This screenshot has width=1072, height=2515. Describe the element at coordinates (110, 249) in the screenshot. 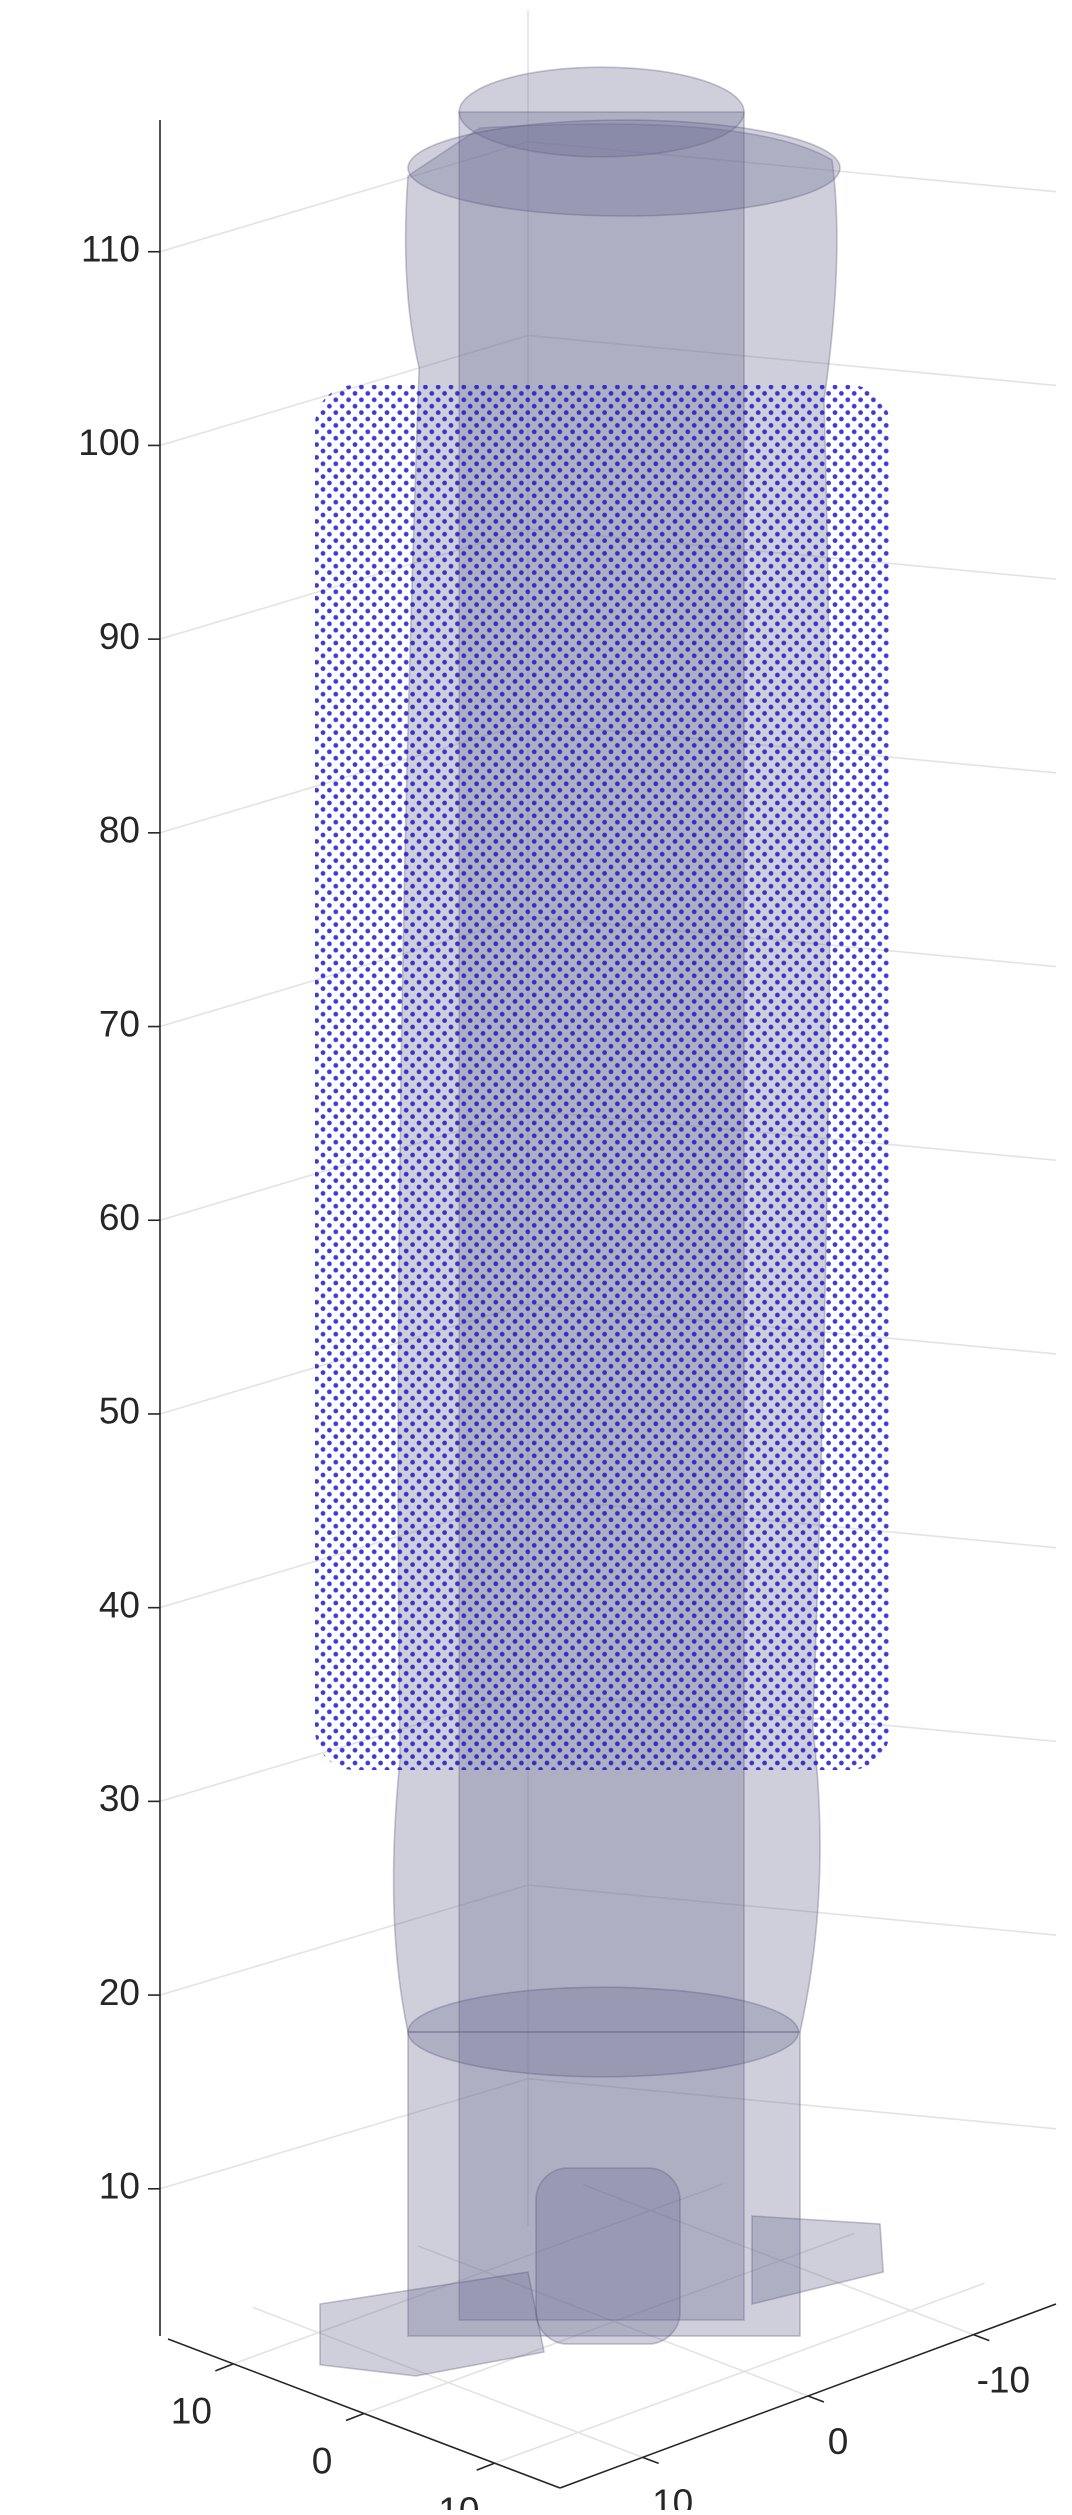

I see `z-tick-label: 110` at that location.